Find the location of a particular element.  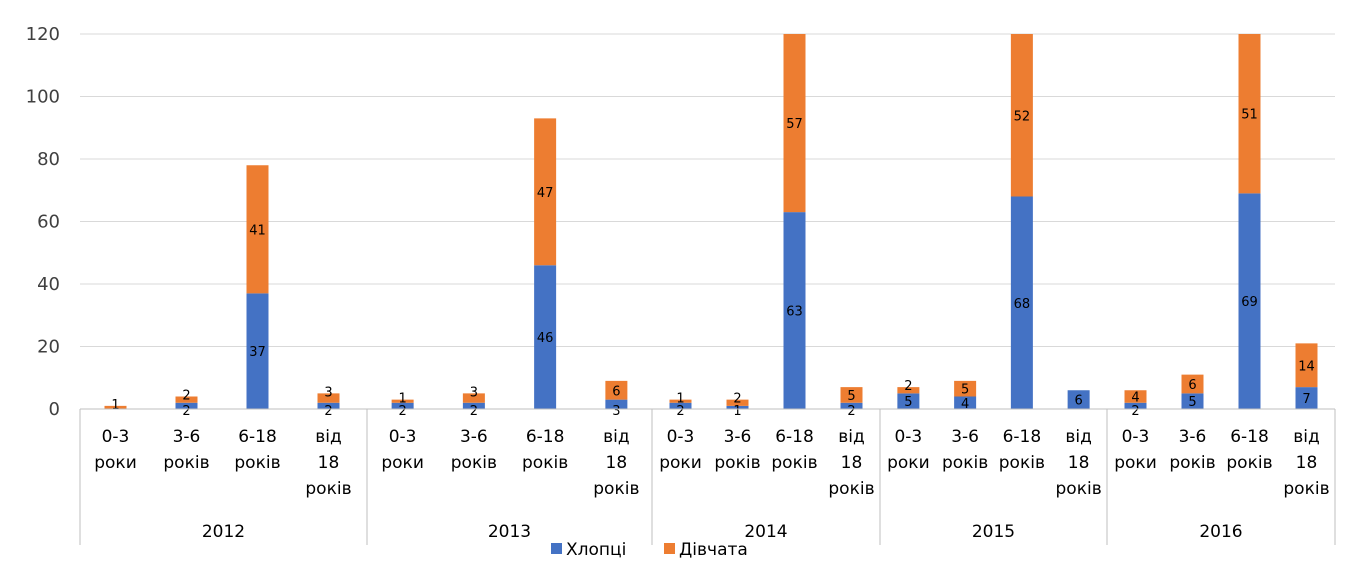

data-label: 41 is located at coordinates (257, 230).